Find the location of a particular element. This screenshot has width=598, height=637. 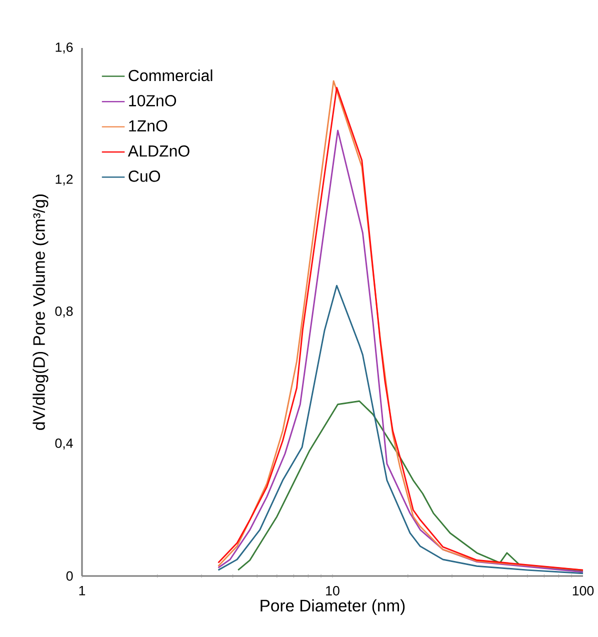

legend-label: 10ZnO is located at coordinates (152, 100).